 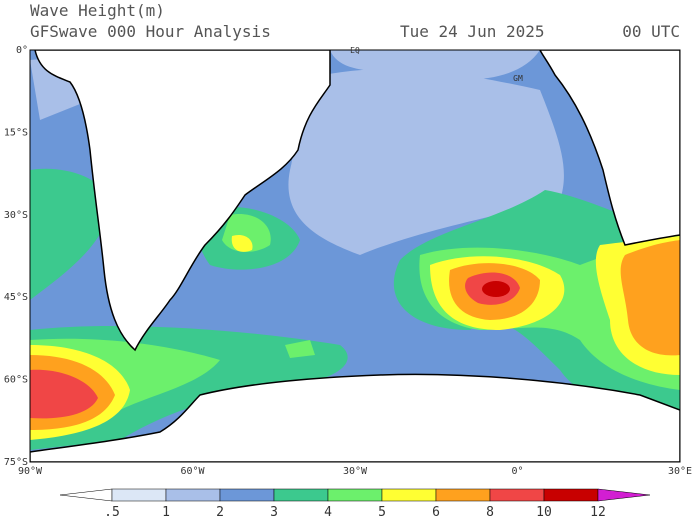 What do you see at coordinates (22, 50) in the screenshot?
I see `lat-label: 0°` at bounding box center [22, 50].